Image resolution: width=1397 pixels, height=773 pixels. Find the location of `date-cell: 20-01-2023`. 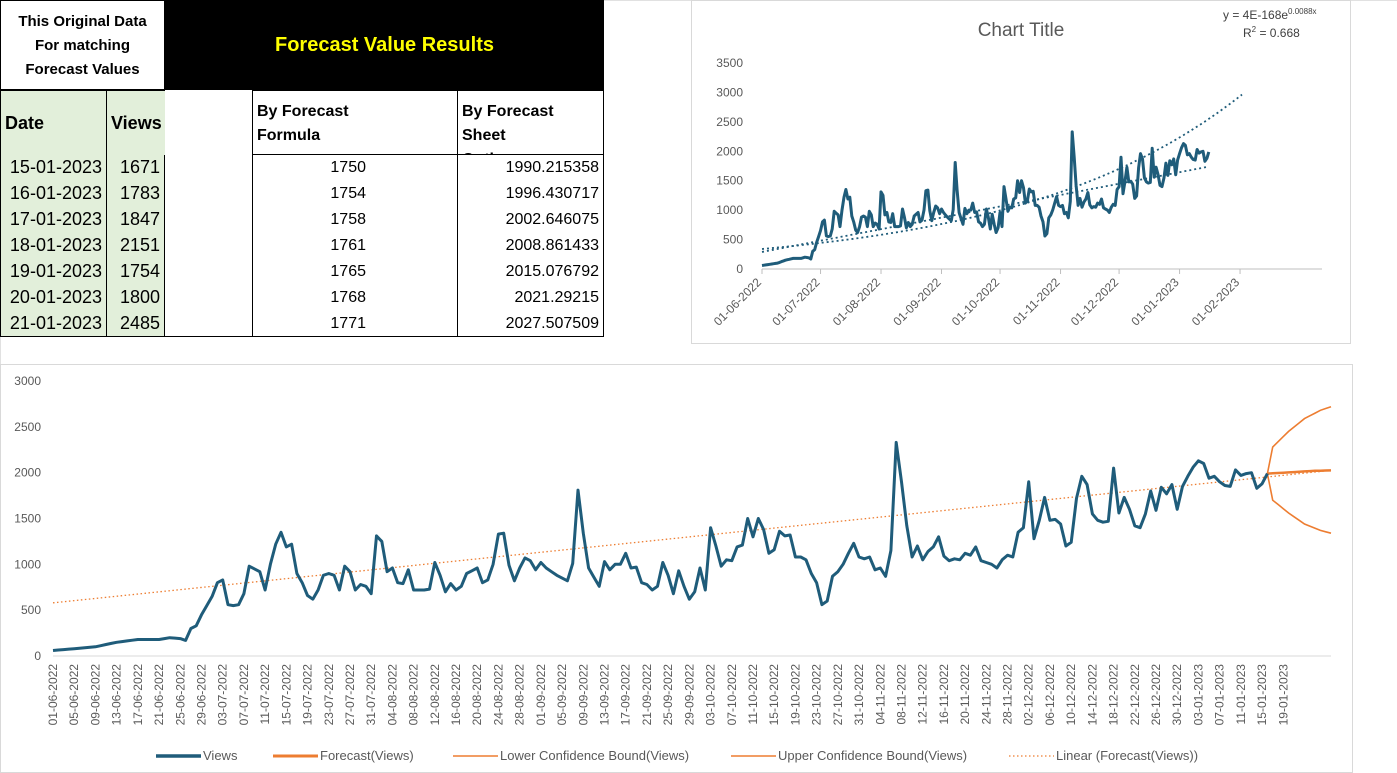

date-cell: 20-01-2023 is located at coordinates (53, 298).